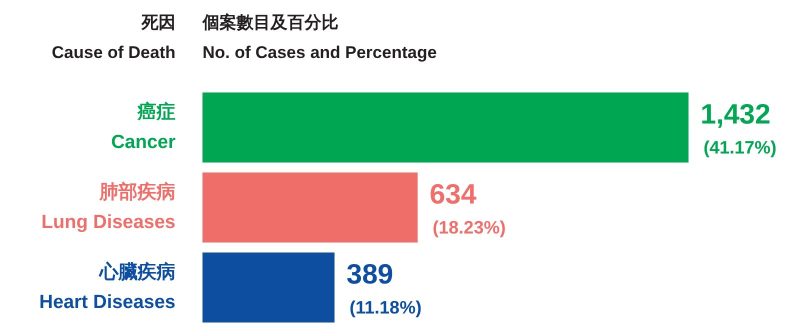 The width and height of the screenshot is (795, 333). I want to click on y-axis-title: 死因 Cause of Death, so click(114, 37).